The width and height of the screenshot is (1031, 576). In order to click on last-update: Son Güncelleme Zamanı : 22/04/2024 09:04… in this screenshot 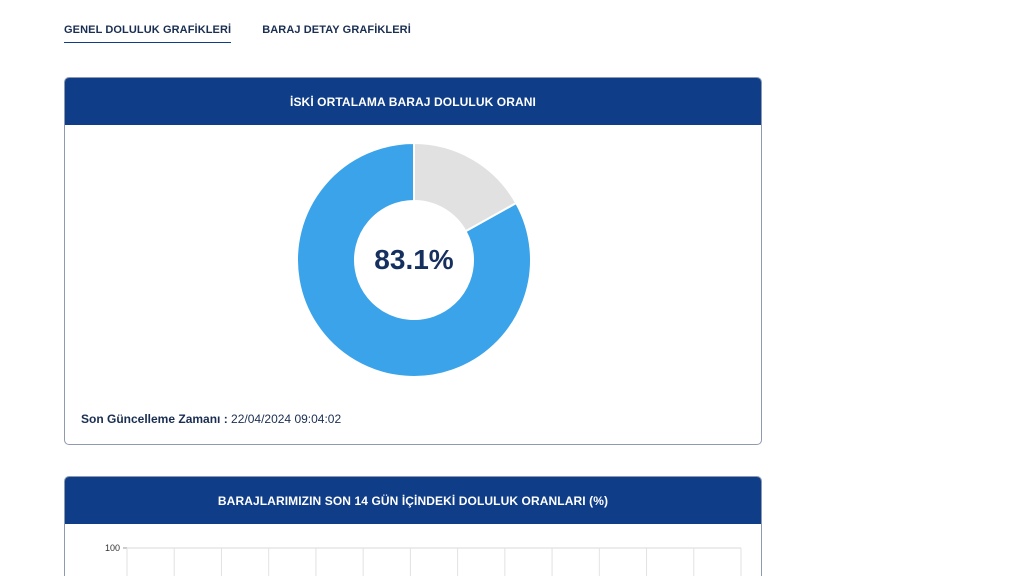, I will do `click(211, 419)`.